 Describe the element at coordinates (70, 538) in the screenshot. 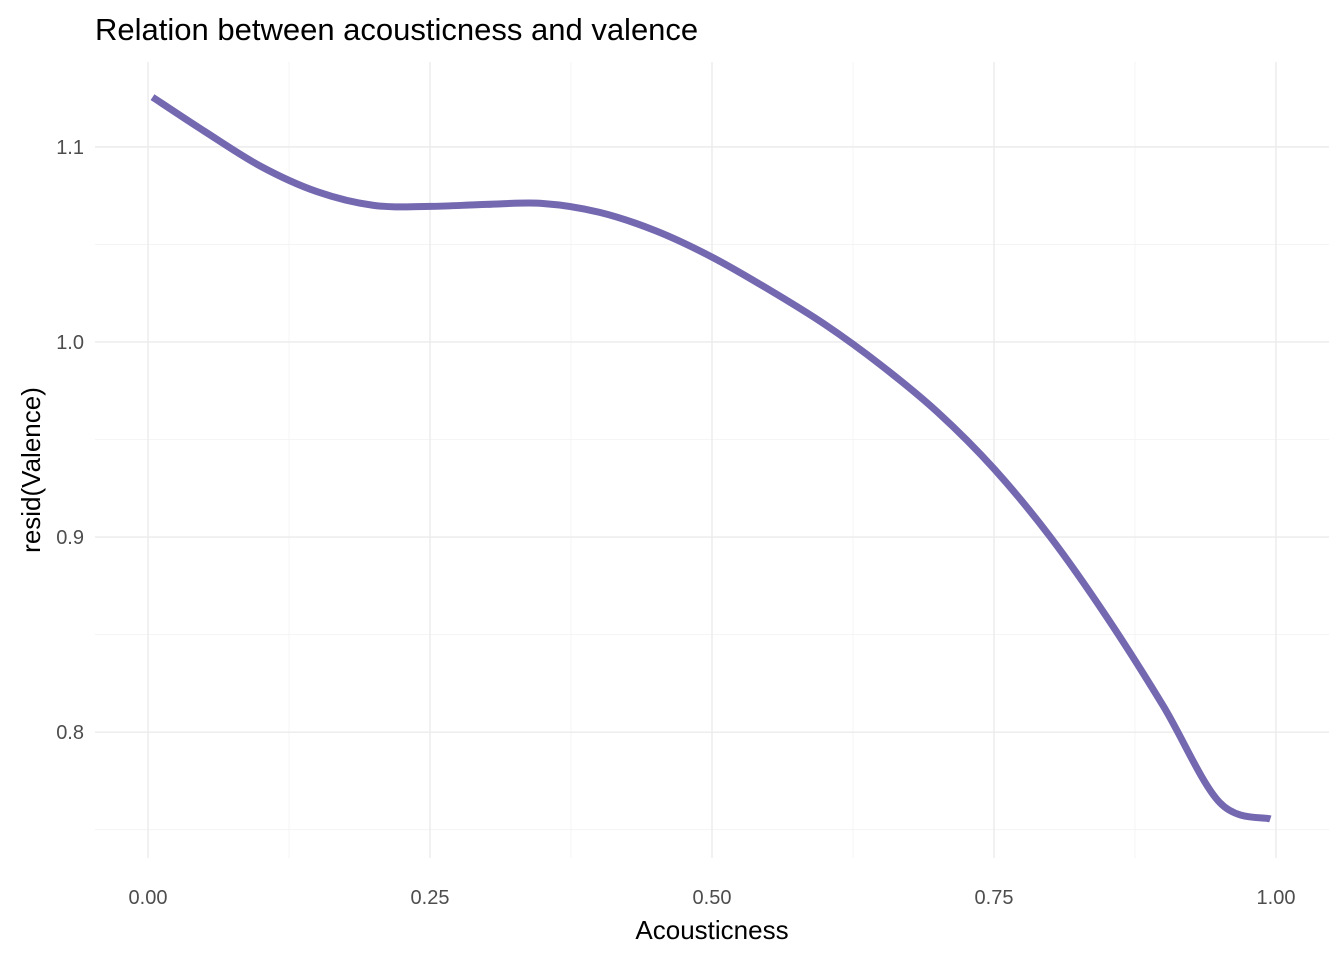

I see `y-tick-label: 0.9` at that location.